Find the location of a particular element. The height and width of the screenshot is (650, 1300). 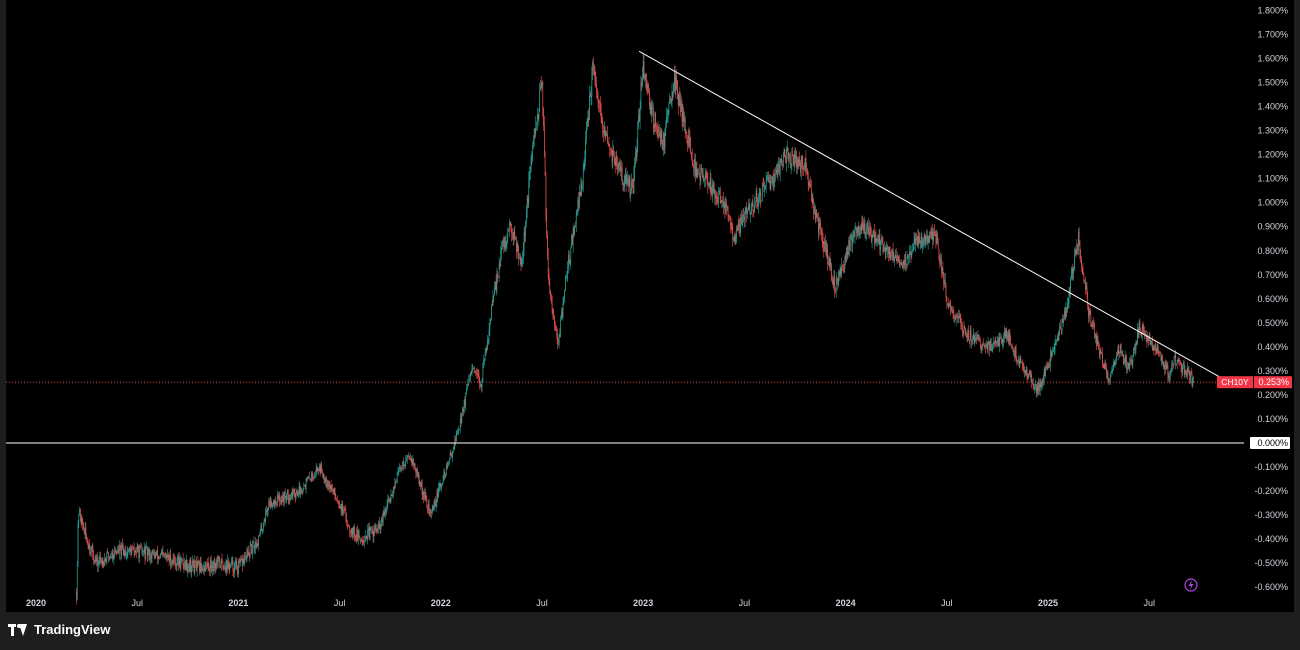

y-tick-label: 1.000% is located at coordinates (1272, 203).